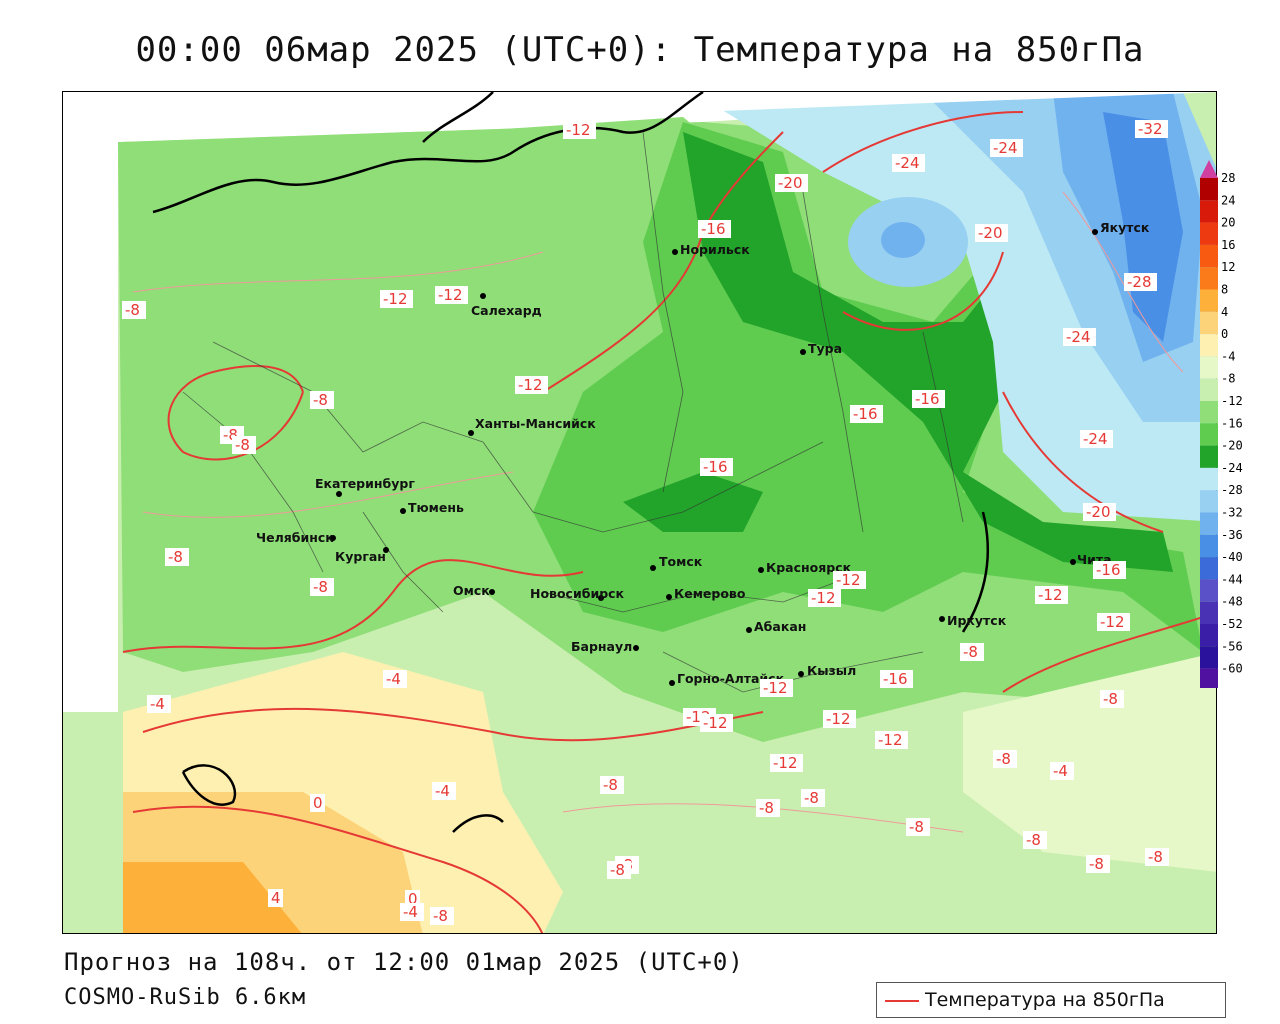 The width and height of the screenshot is (1280, 1024). I want to click on city-krasnoyarsk: Красноярск, so click(805, 567).